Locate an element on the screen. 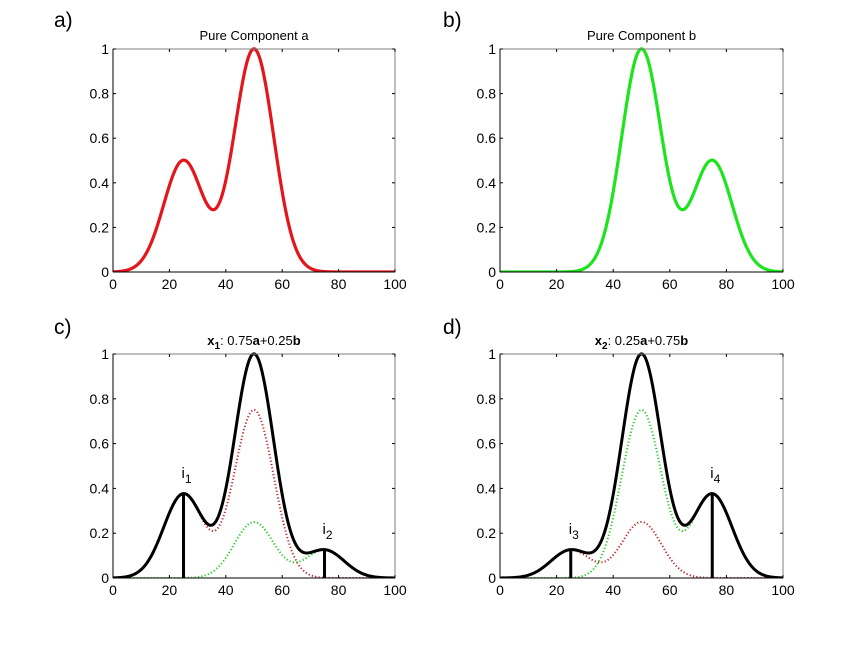 The width and height of the screenshot is (865, 649). series-group-d is located at coordinates (641, 465).